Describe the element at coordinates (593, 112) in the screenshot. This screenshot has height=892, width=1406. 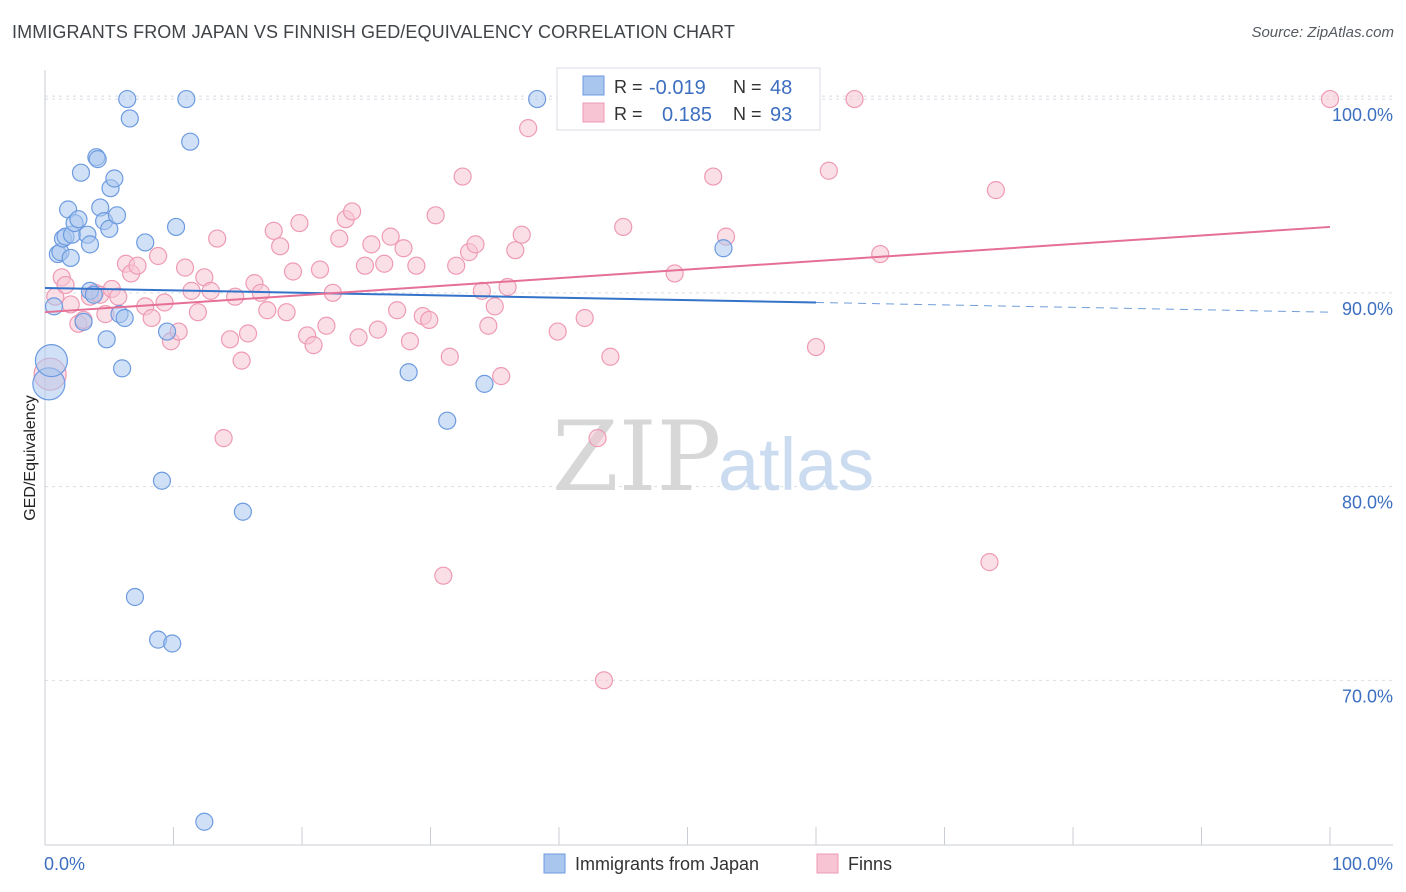
I see `legend-swatch-finns` at that location.